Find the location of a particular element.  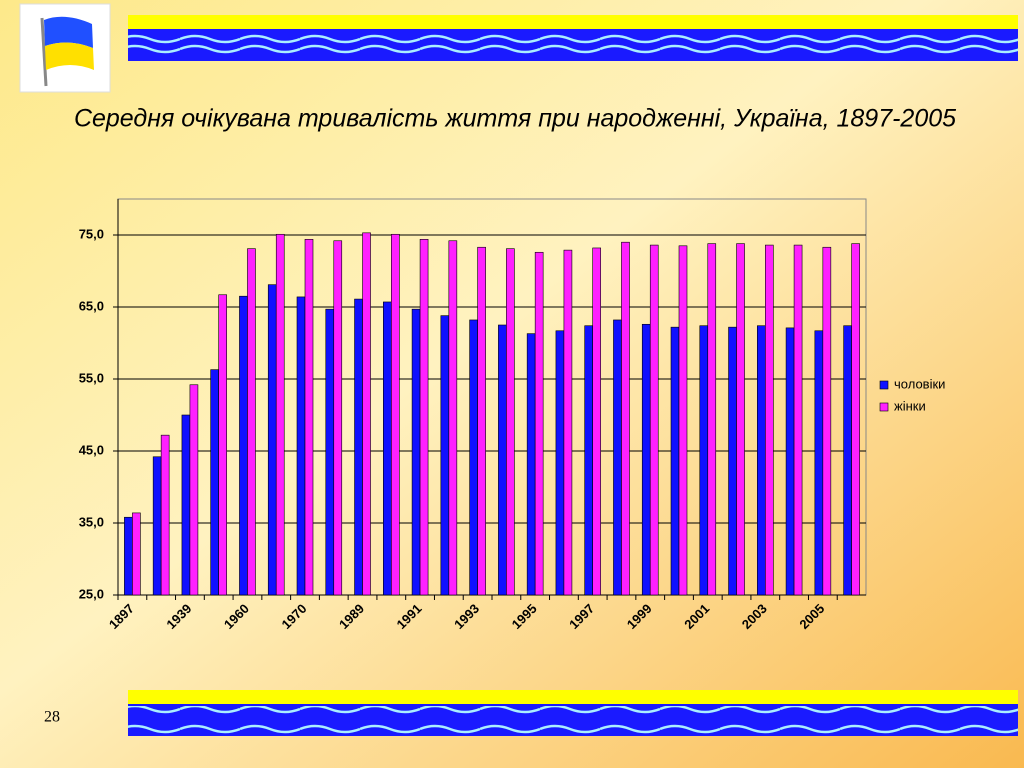

y-tick-label: 35,0 is located at coordinates (91, 521).